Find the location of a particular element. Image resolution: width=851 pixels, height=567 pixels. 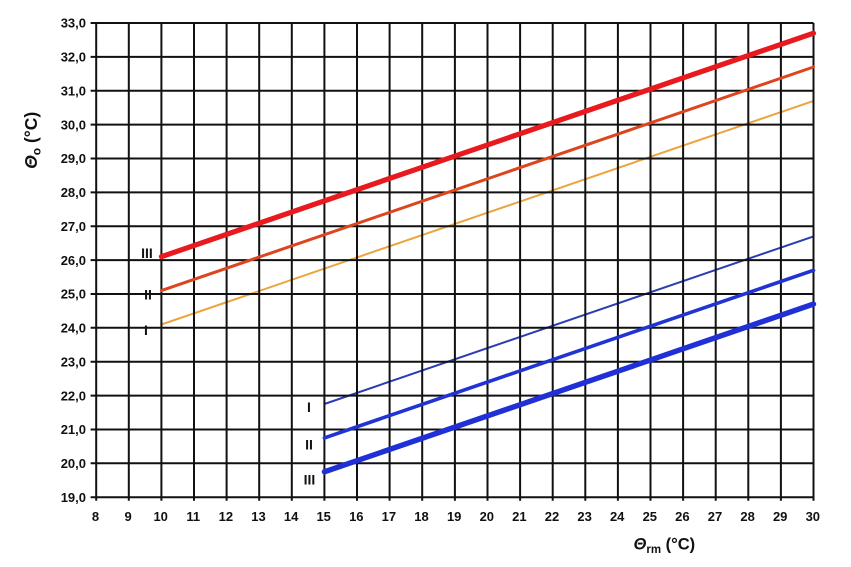

svg-text: 18 is located at coordinates (421, 516).